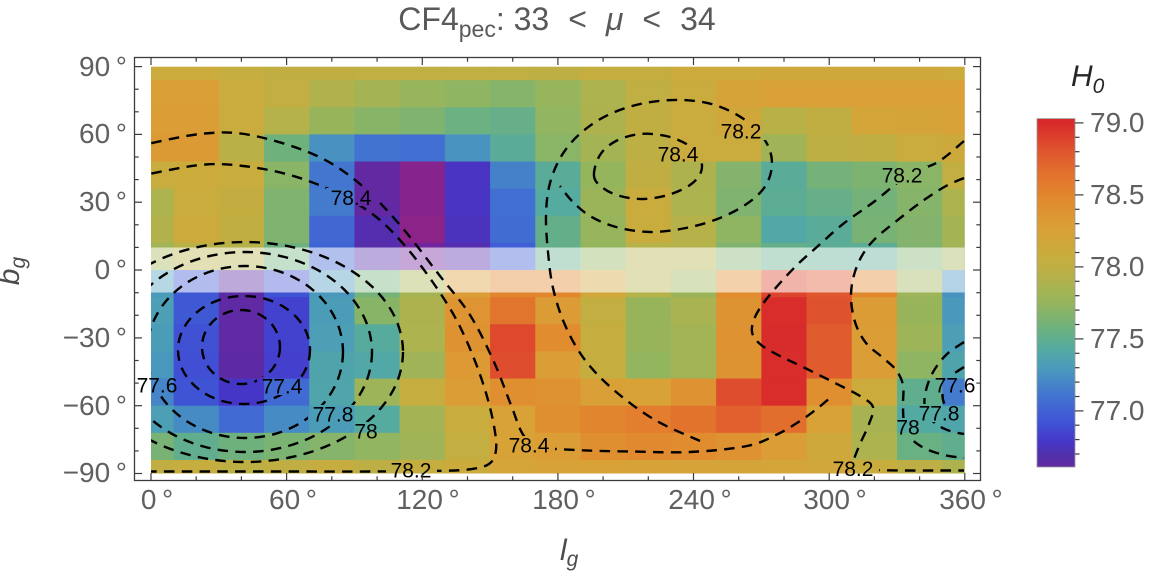 This screenshot has height=588, width=1167. What do you see at coordinates (569, 552) in the screenshot?
I see `svg-text: lg` at bounding box center [569, 552].